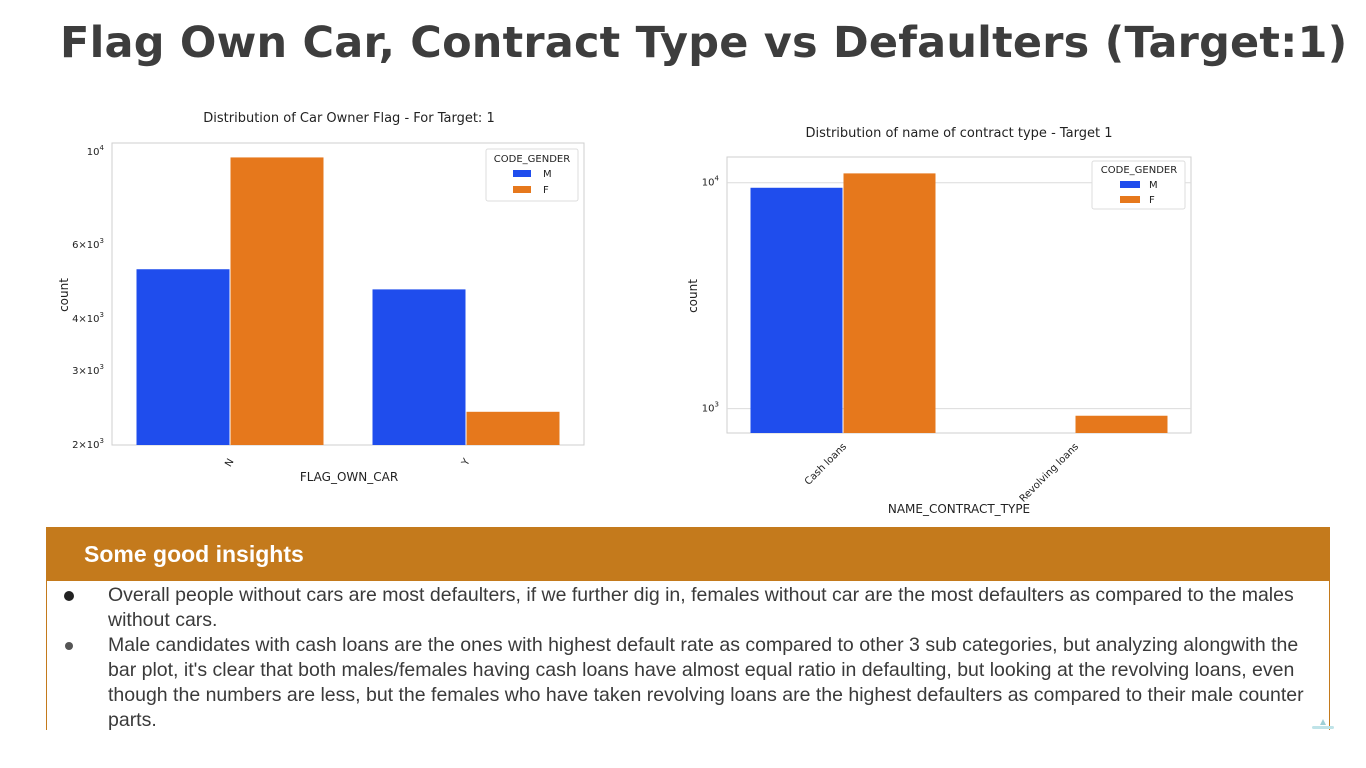  Describe the element at coordinates (688, 554) in the screenshot. I see `insights-header: Some good insights` at that location.